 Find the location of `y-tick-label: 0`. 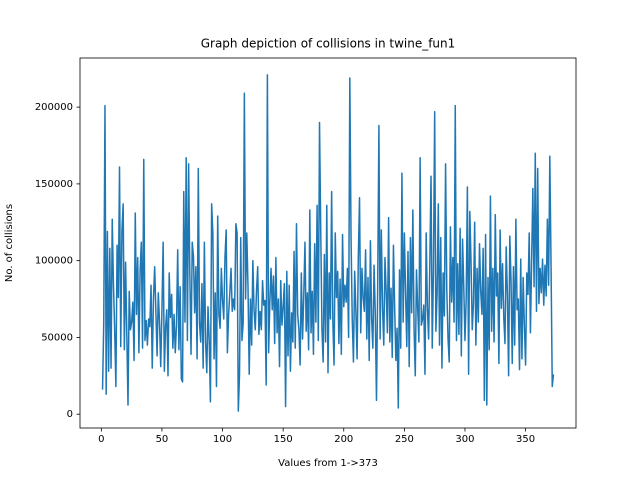

y-tick-label: 0 is located at coordinates (70, 414).